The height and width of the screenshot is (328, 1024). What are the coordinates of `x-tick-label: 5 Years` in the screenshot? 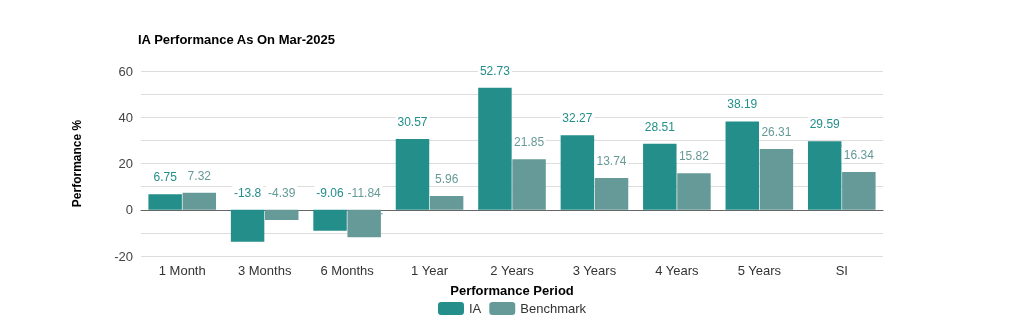 It's located at (759, 270).